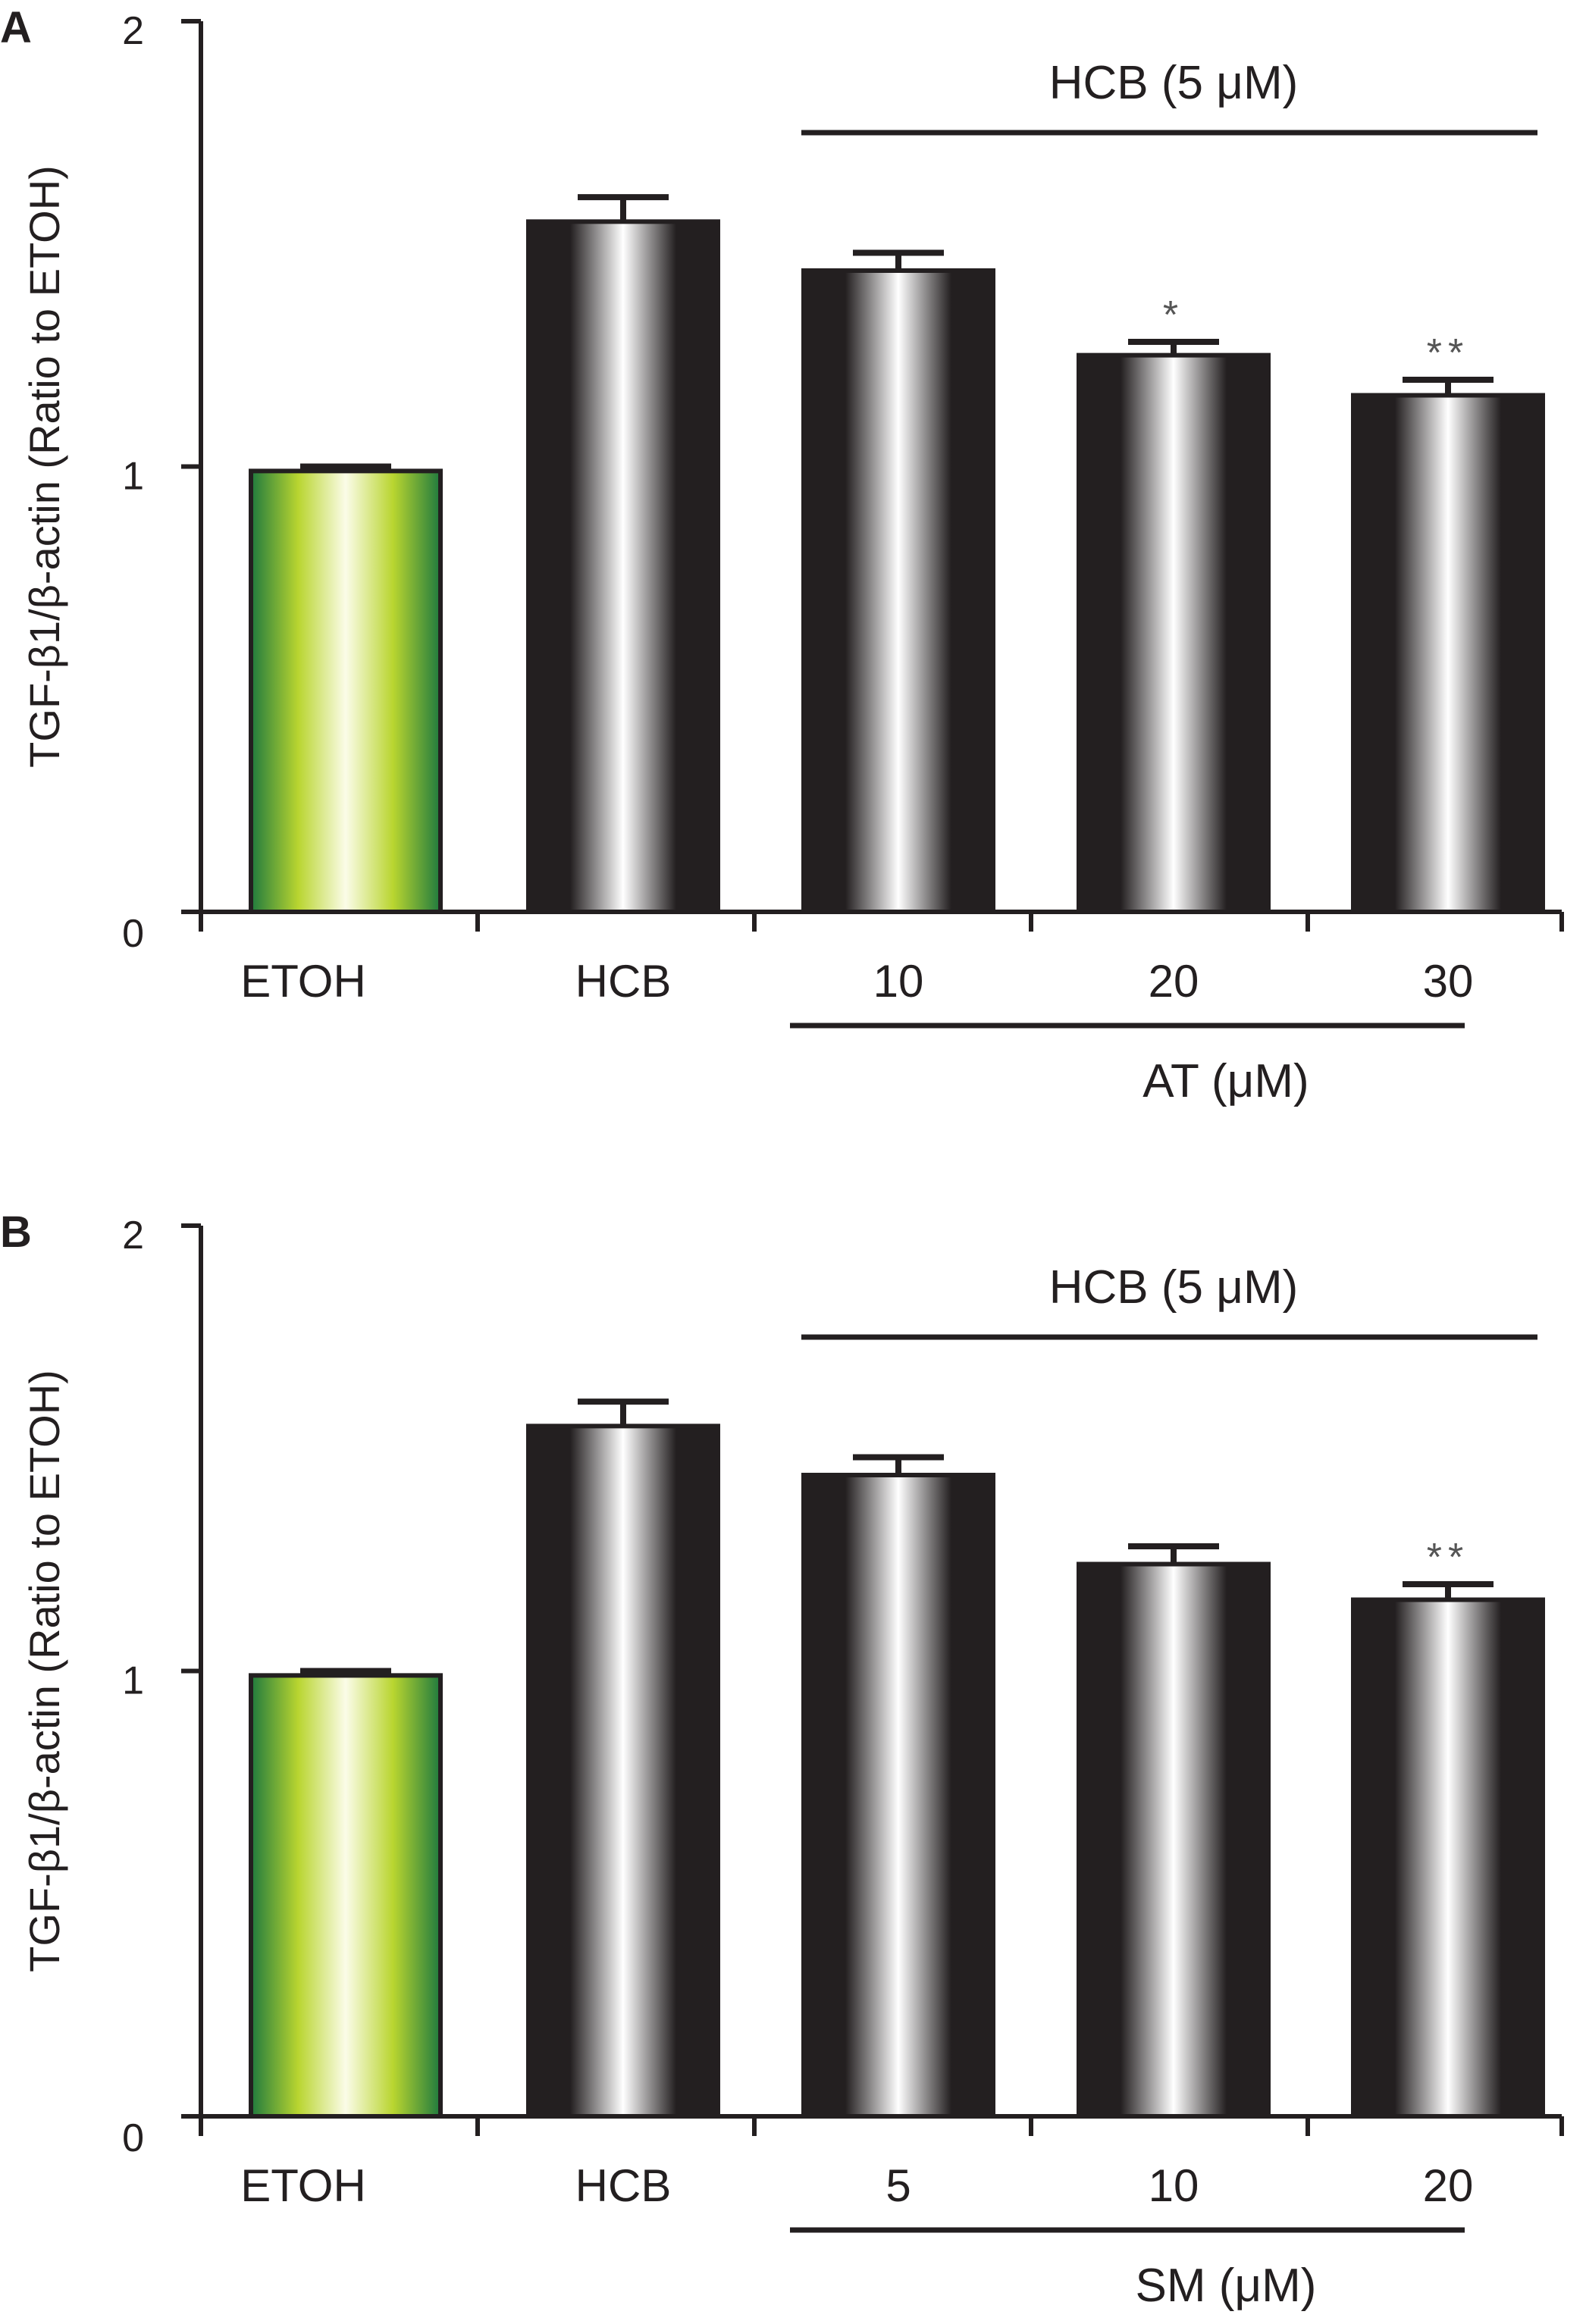 The height and width of the screenshot is (2324, 1586). I want to click on bottom-bracket-label: SM (μM), so click(1226, 2286).